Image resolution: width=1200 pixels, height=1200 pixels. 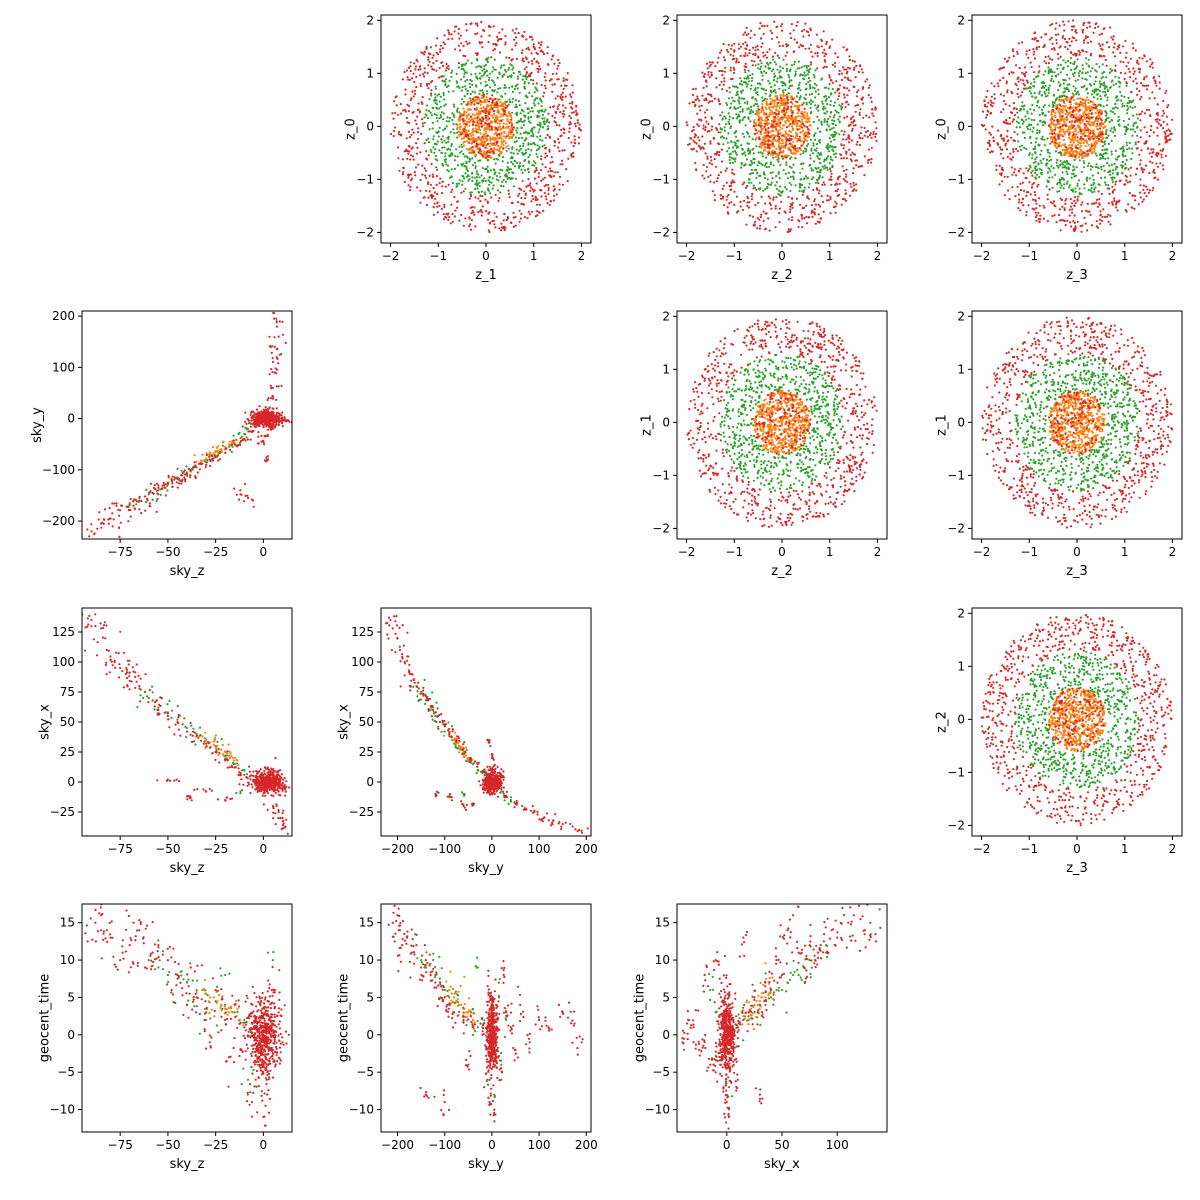 What do you see at coordinates (370, 73) in the screenshot?
I see `y-tick-label: 1` at bounding box center [370, 73].